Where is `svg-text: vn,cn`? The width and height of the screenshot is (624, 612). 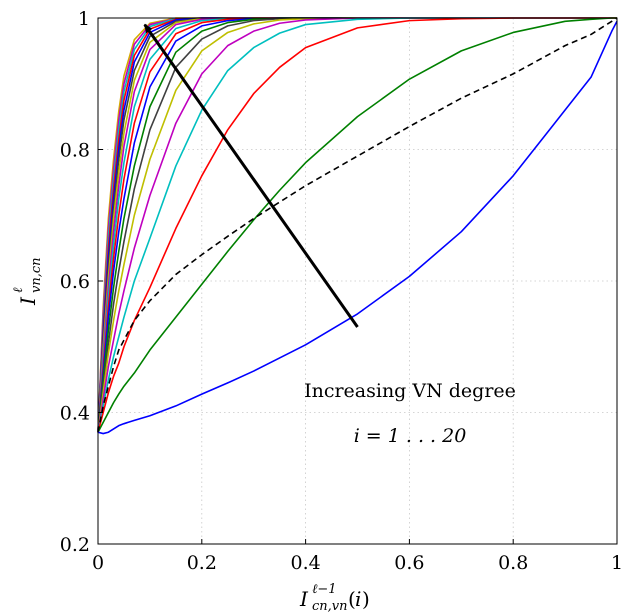 svg-text: vn,cn is located at coordinates (36, 275).